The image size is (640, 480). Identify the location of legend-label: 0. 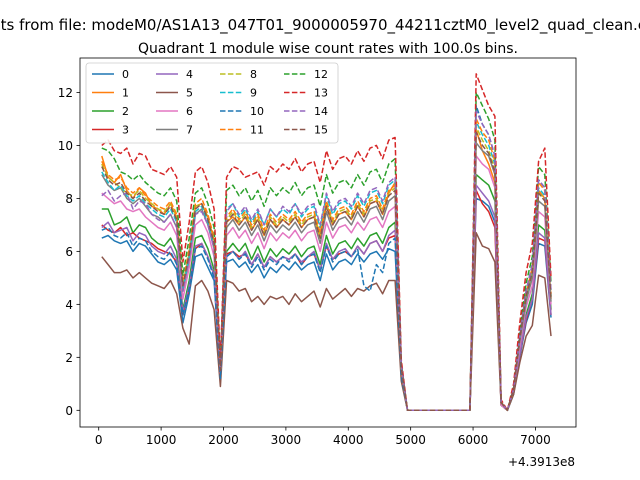
(125, 74).